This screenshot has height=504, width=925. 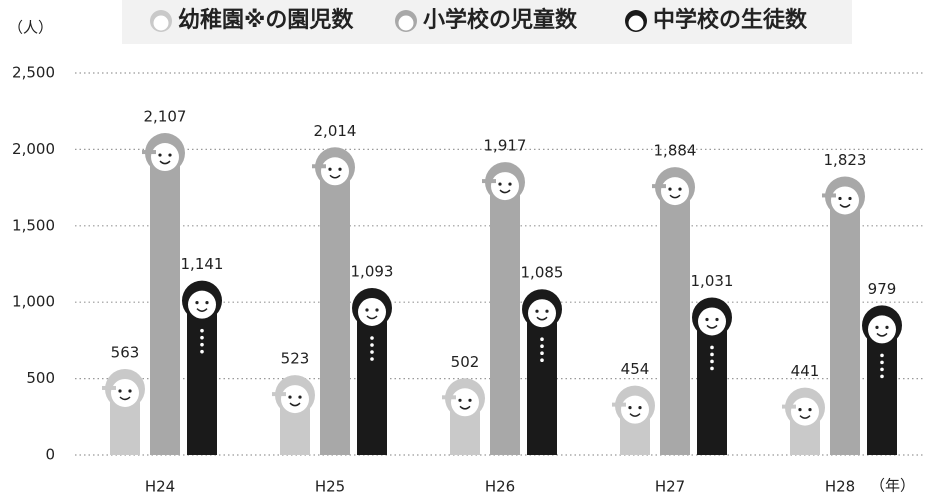 I want to click on legend: 幼稚園※の園児数 小学校の児童数 中学校の生徒数, so click(x=479, y=20).